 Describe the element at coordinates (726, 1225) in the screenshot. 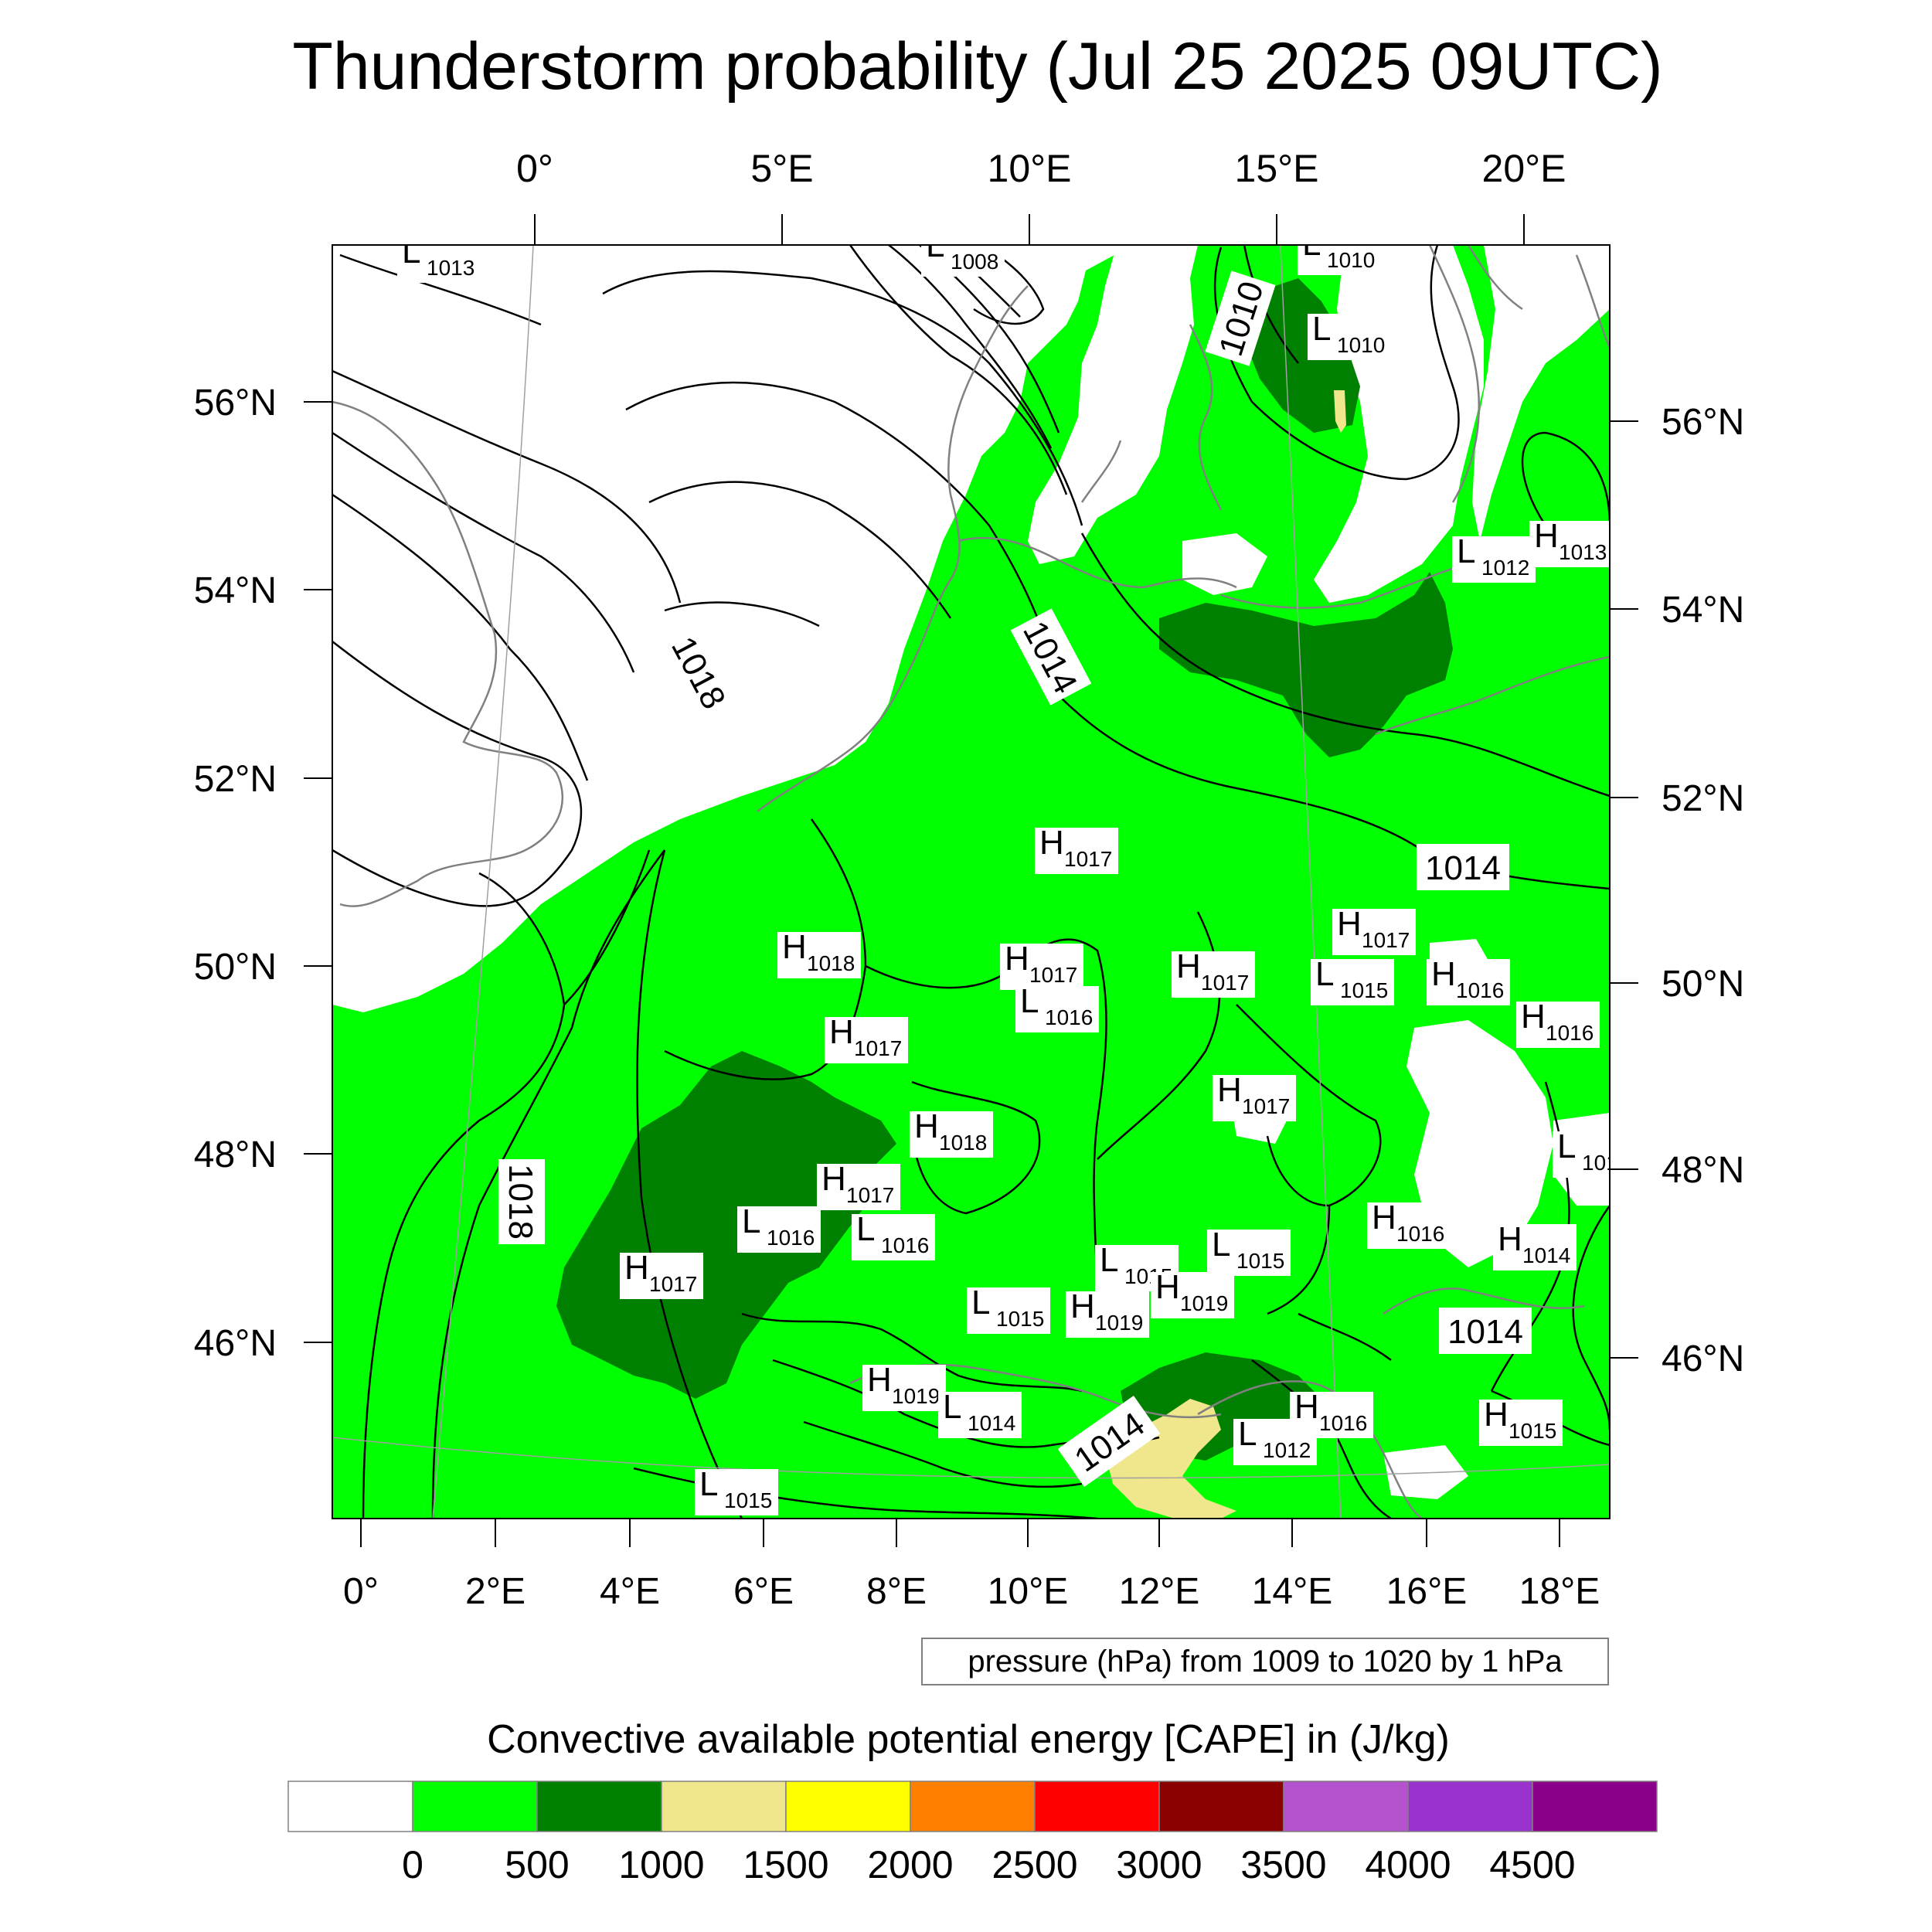

I see `cape-field-500-1000-west` at that location.